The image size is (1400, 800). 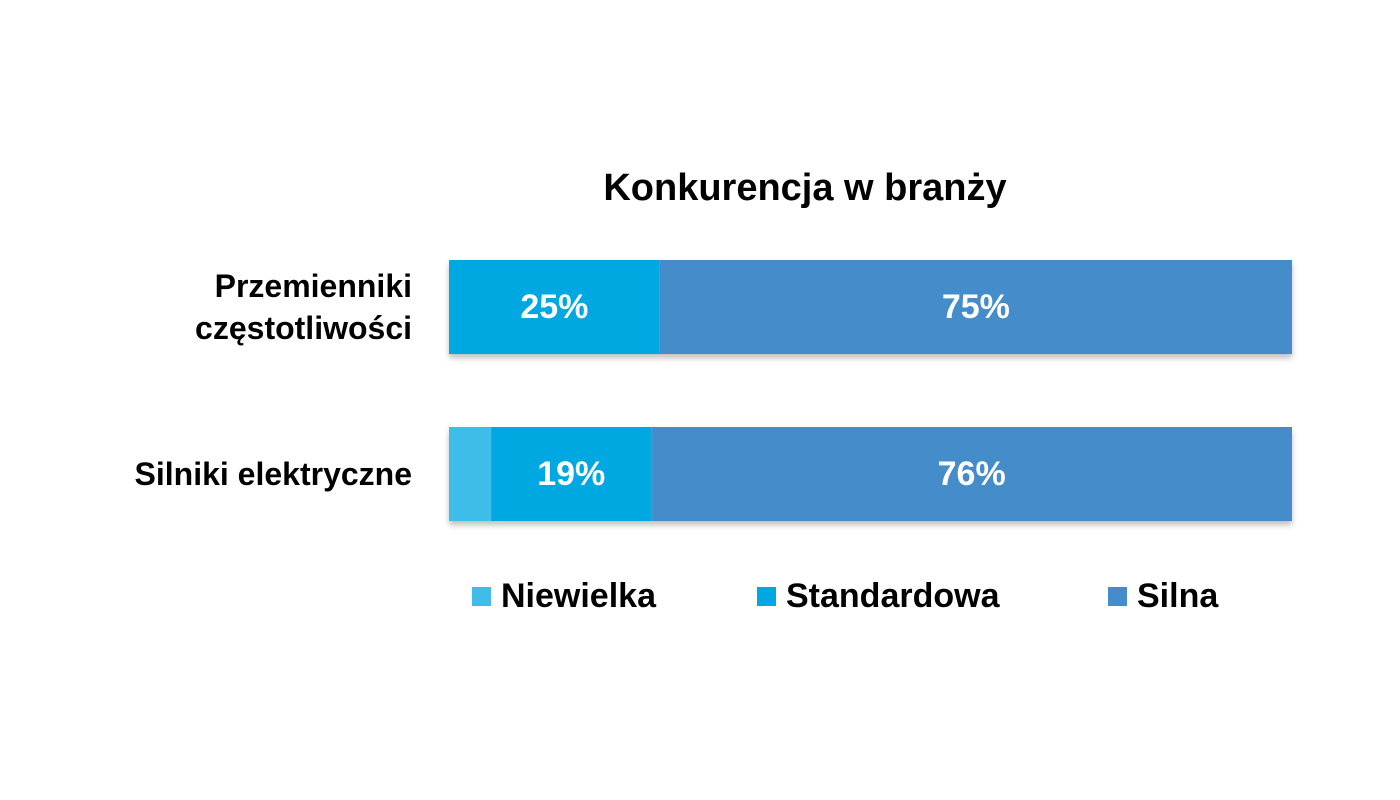 I want to click on value-label: 76%, so click(x=972, y=474).